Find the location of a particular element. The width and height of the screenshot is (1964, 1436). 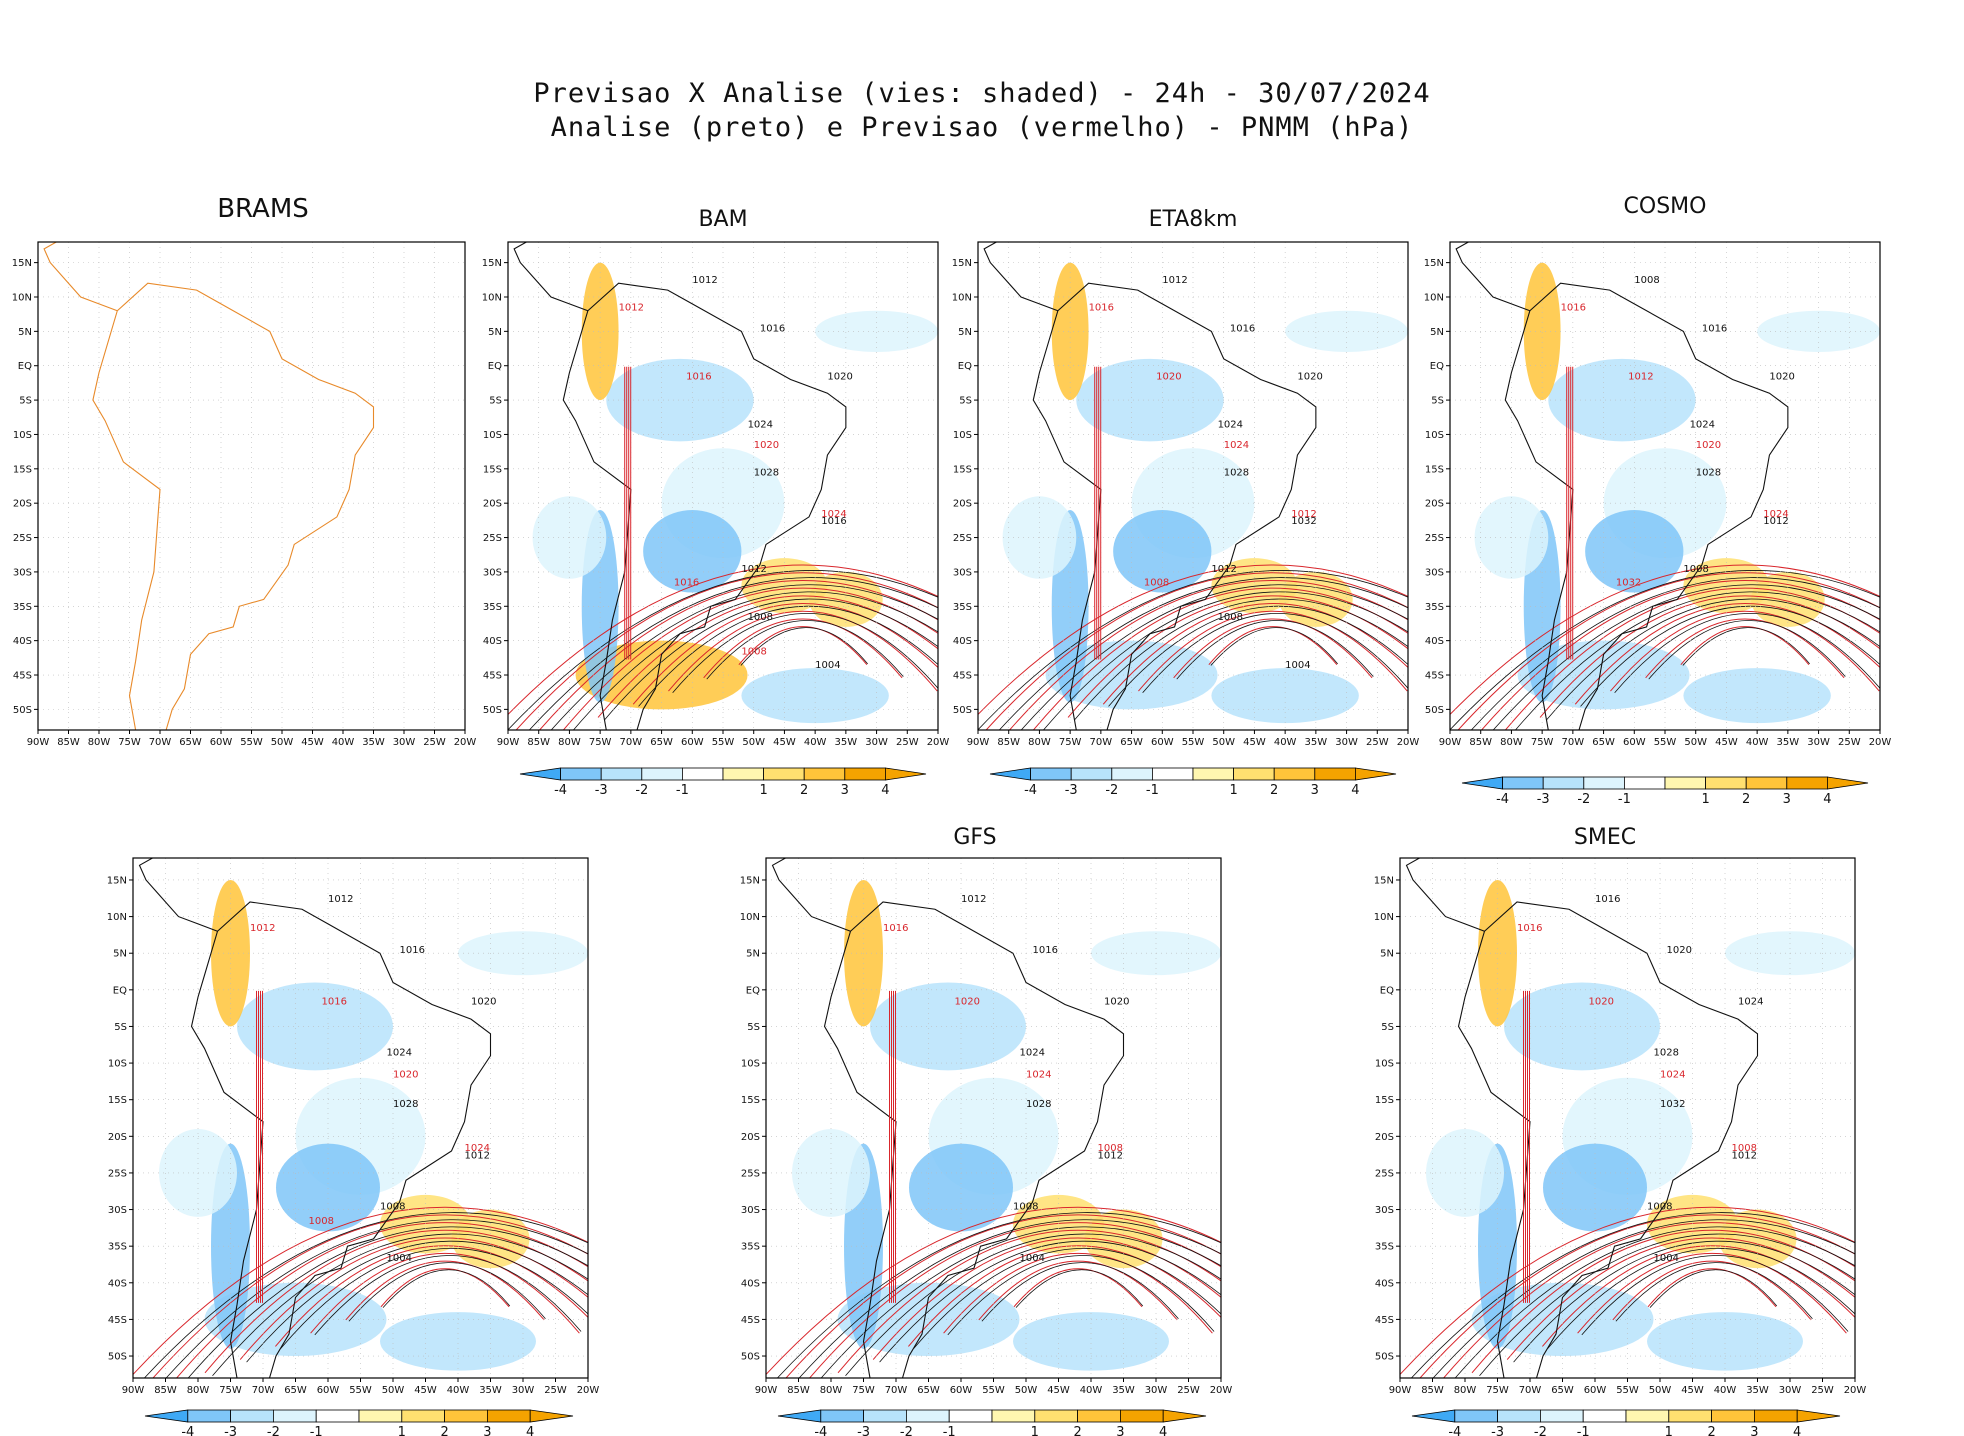

colorbar: -4 -3 -2 -1 1 2 3 4 is located at coordinates (1626, 1422).